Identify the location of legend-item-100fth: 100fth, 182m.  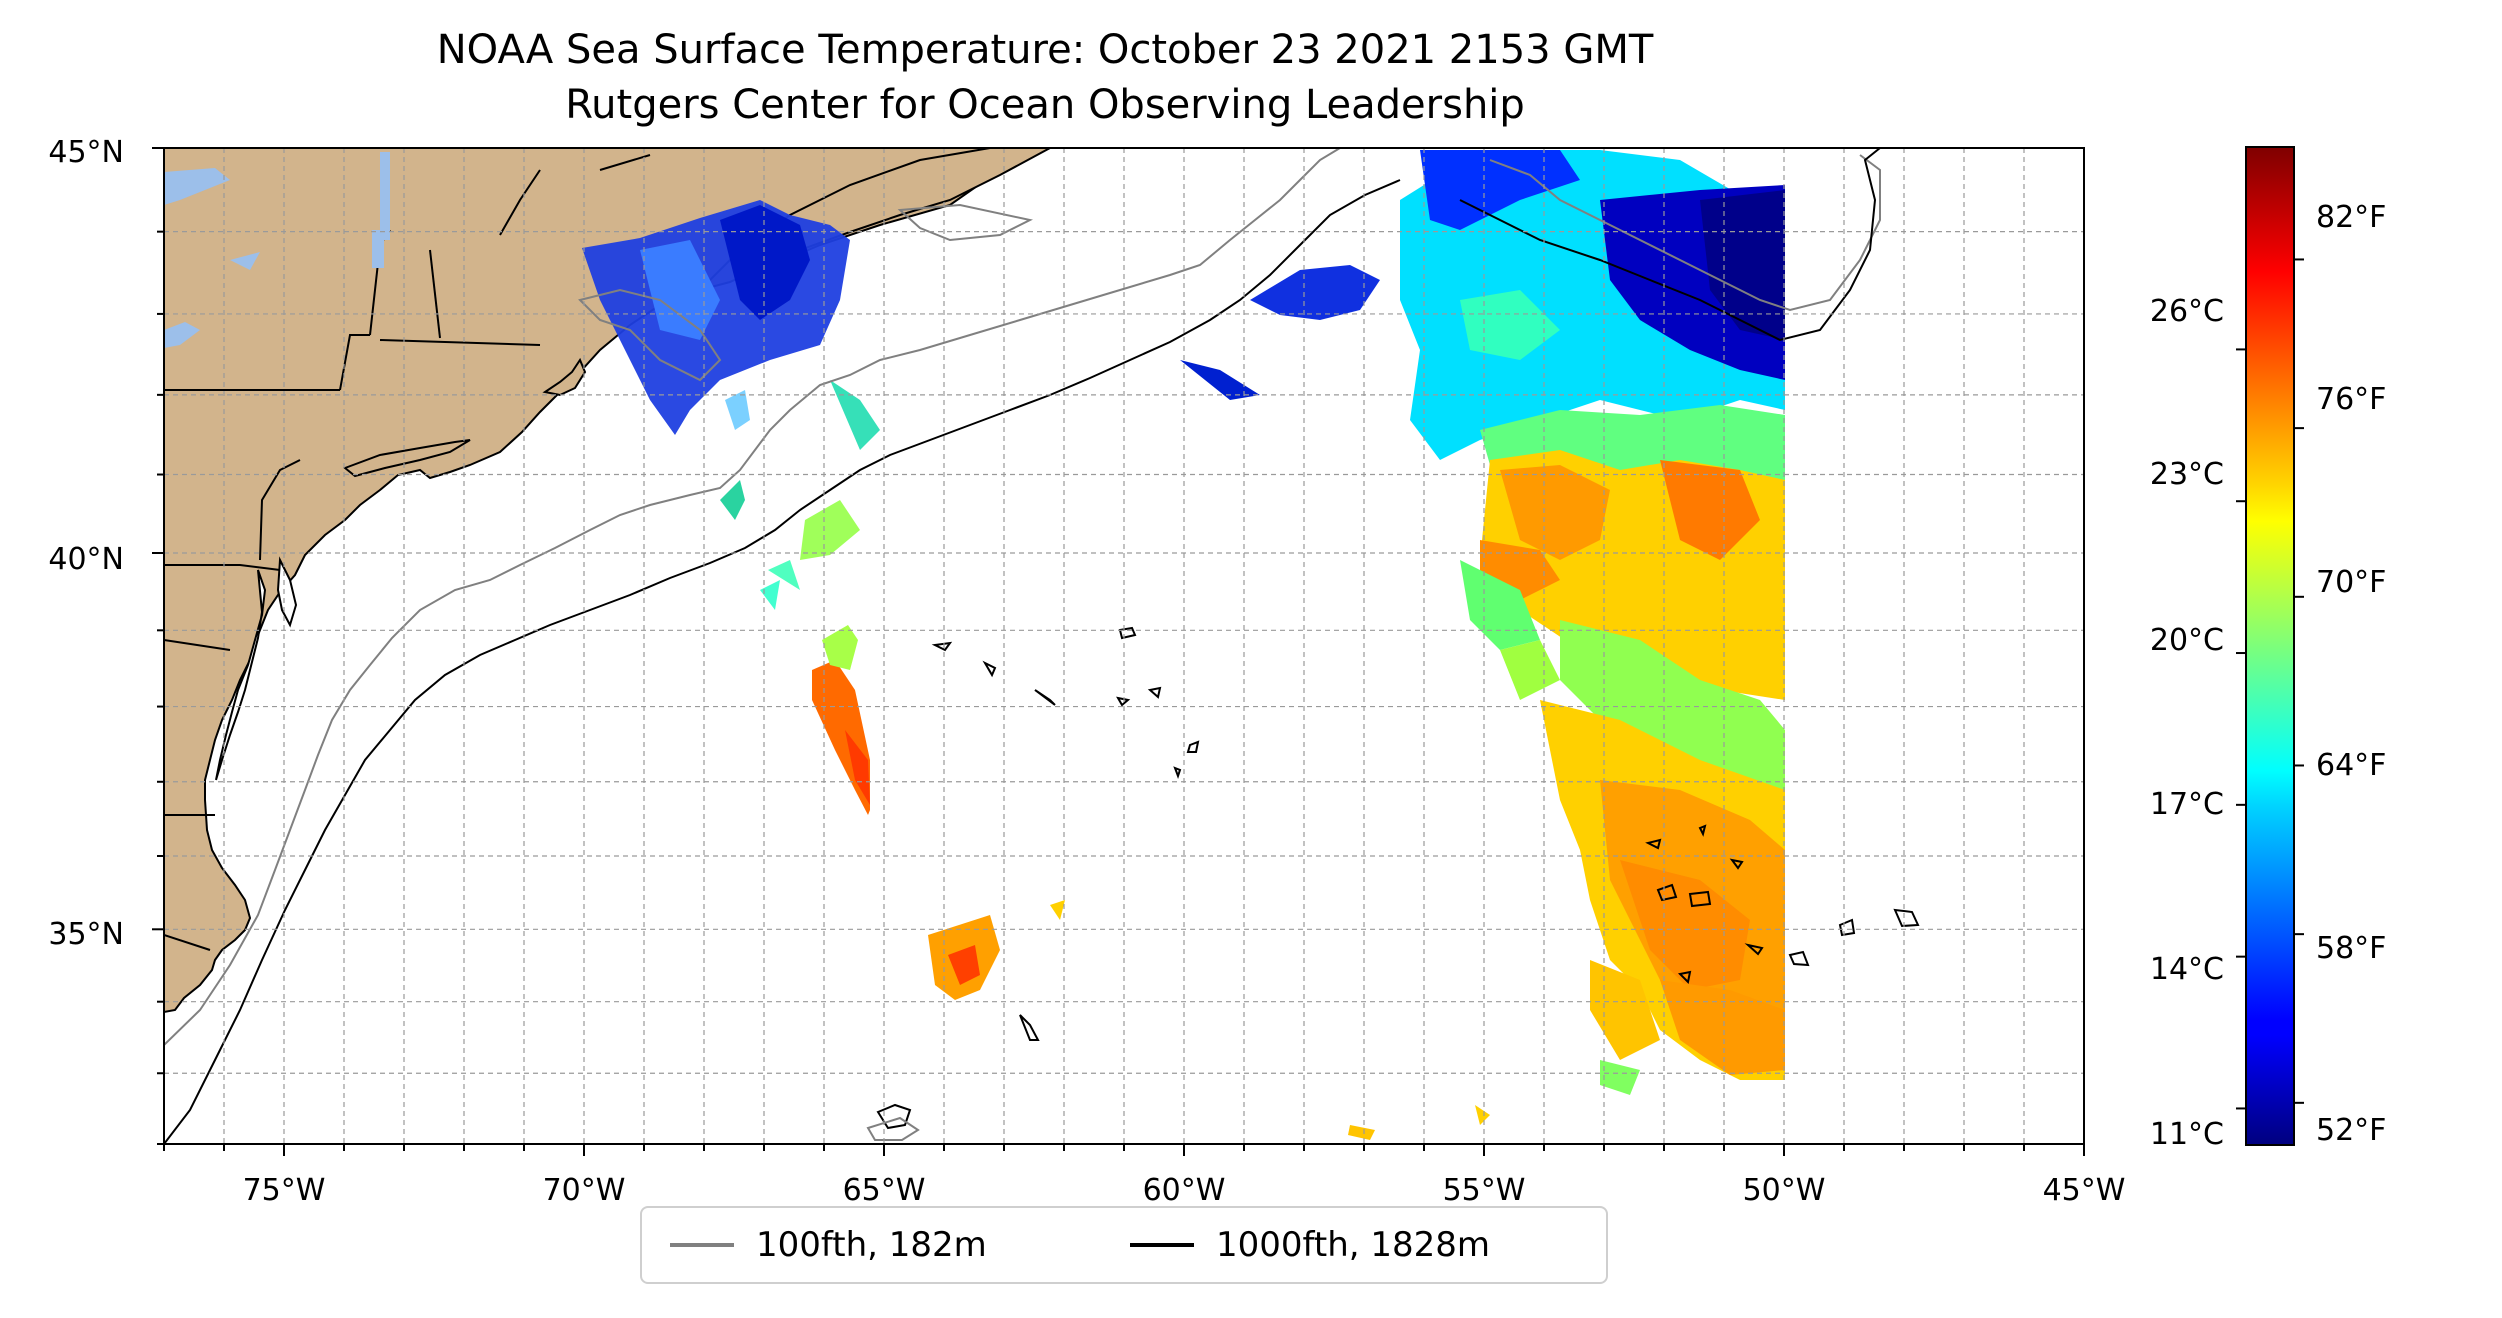
(828, 1245).